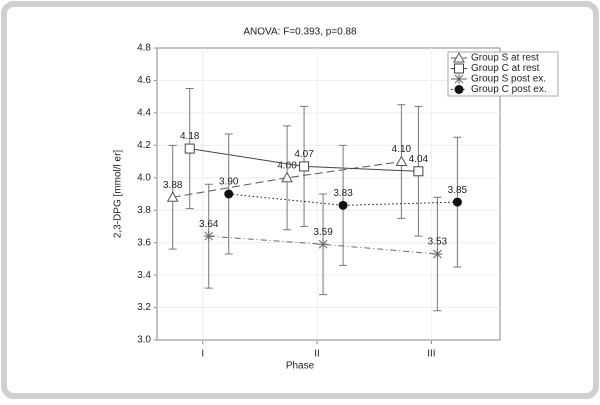 The height and width of the screenshot is (405, 600). Describe the element at coordinates (144, 80) in the screenshot. I see `y-tick-label: 4.6` at that location.